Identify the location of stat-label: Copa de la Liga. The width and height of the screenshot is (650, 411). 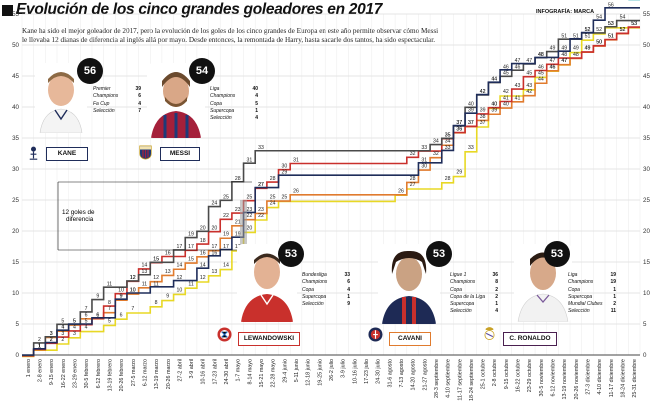
(468, 296).